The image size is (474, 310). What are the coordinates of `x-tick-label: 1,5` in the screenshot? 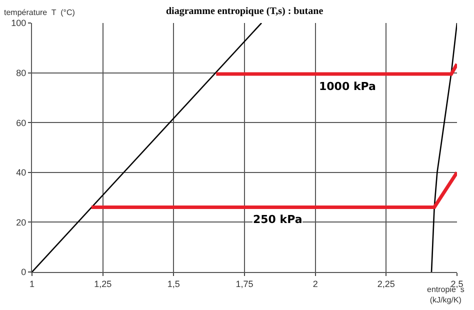 It's located at (173, 283).